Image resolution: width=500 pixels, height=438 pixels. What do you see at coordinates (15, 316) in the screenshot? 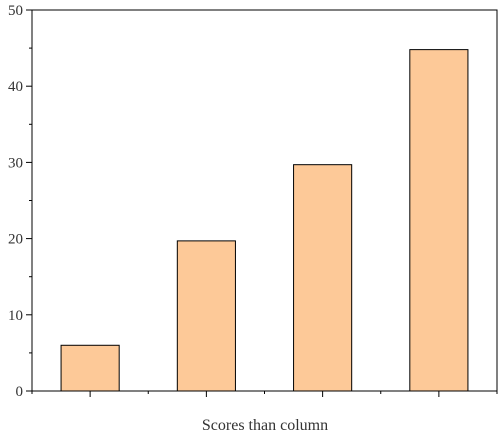
I see `y-tick-label-10: 10` at bounding box center [15, 316].